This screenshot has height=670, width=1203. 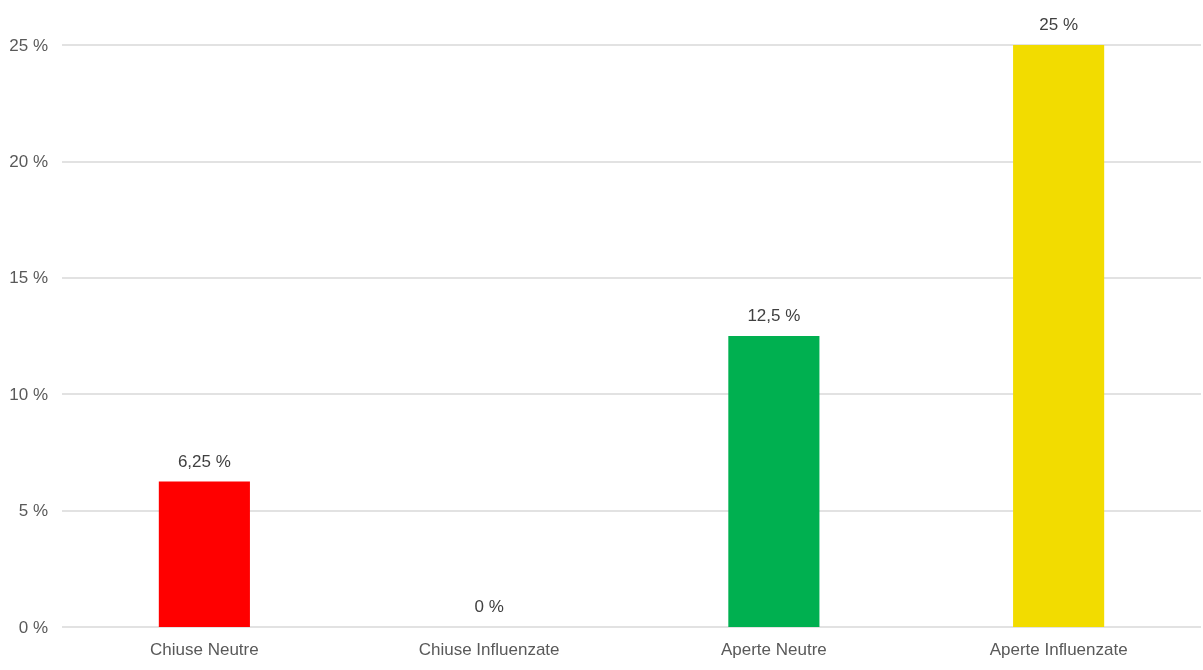 I want to click on y-tick-label: 5 %, so click(x=33, y=511).